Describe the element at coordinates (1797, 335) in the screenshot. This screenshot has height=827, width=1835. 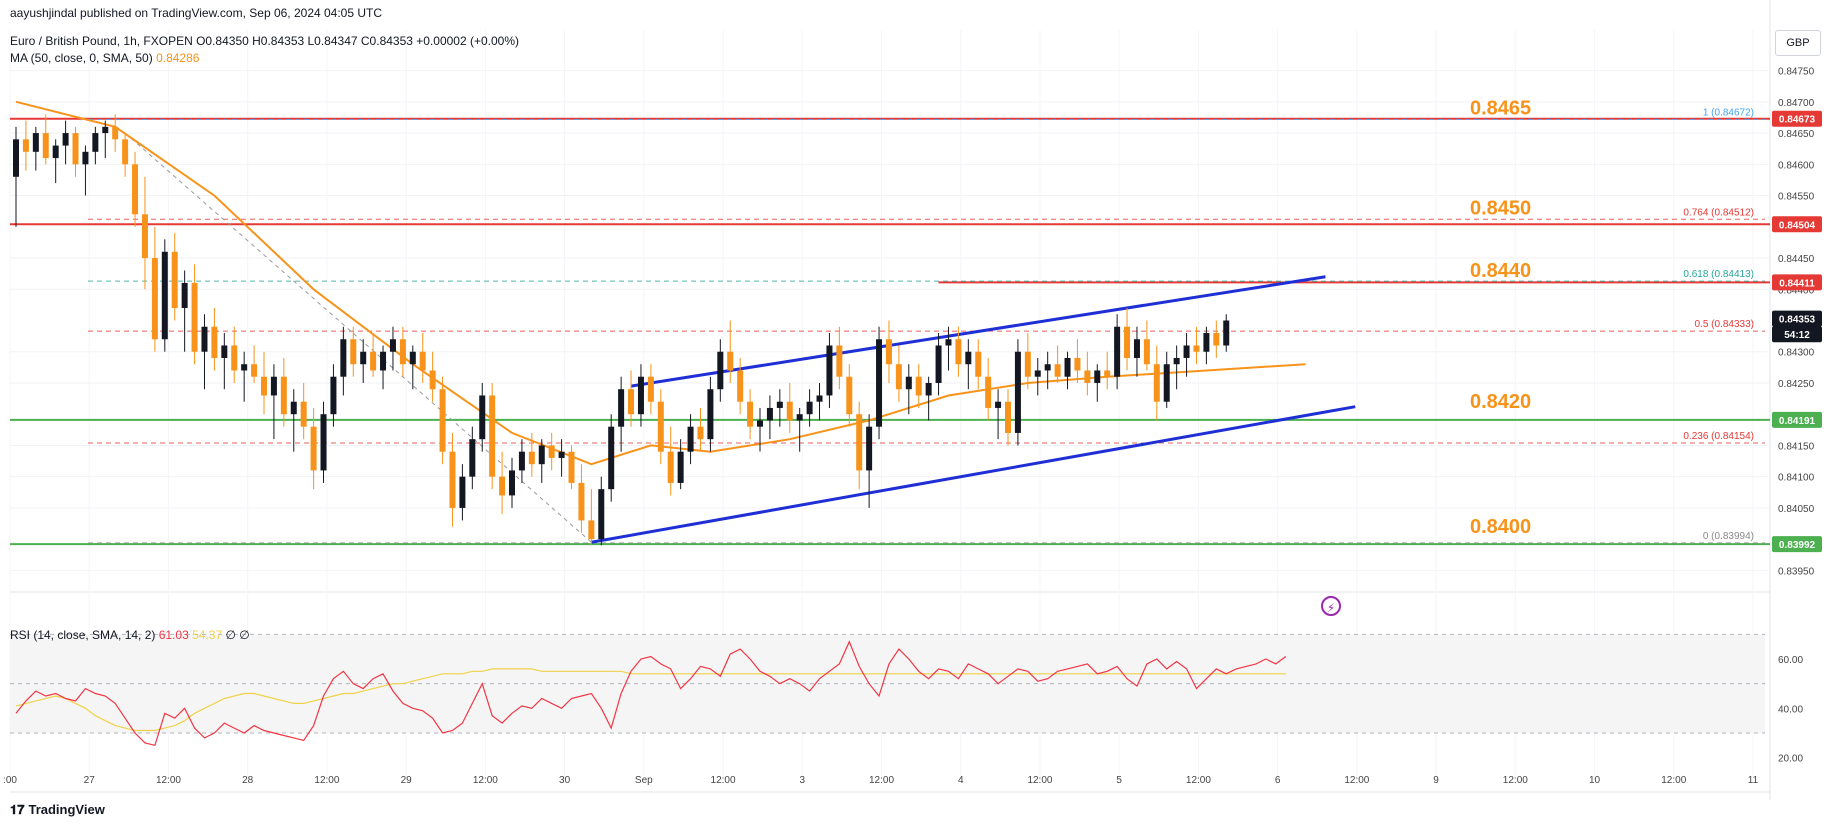
I see `price-badge-label: 54:12` at that location.